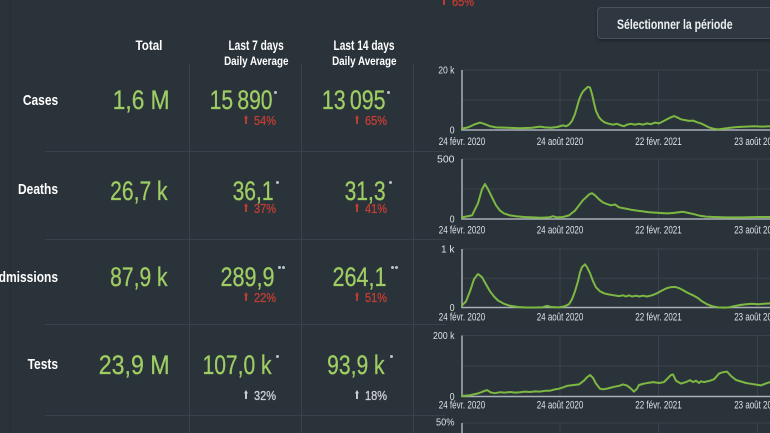 Image resolution: width=770 pixels, height=433 pixels. What do you see at coordinates (445, 422) in the screenshot?
I see `svg-text: 50%` at bounding box center [445, 422].